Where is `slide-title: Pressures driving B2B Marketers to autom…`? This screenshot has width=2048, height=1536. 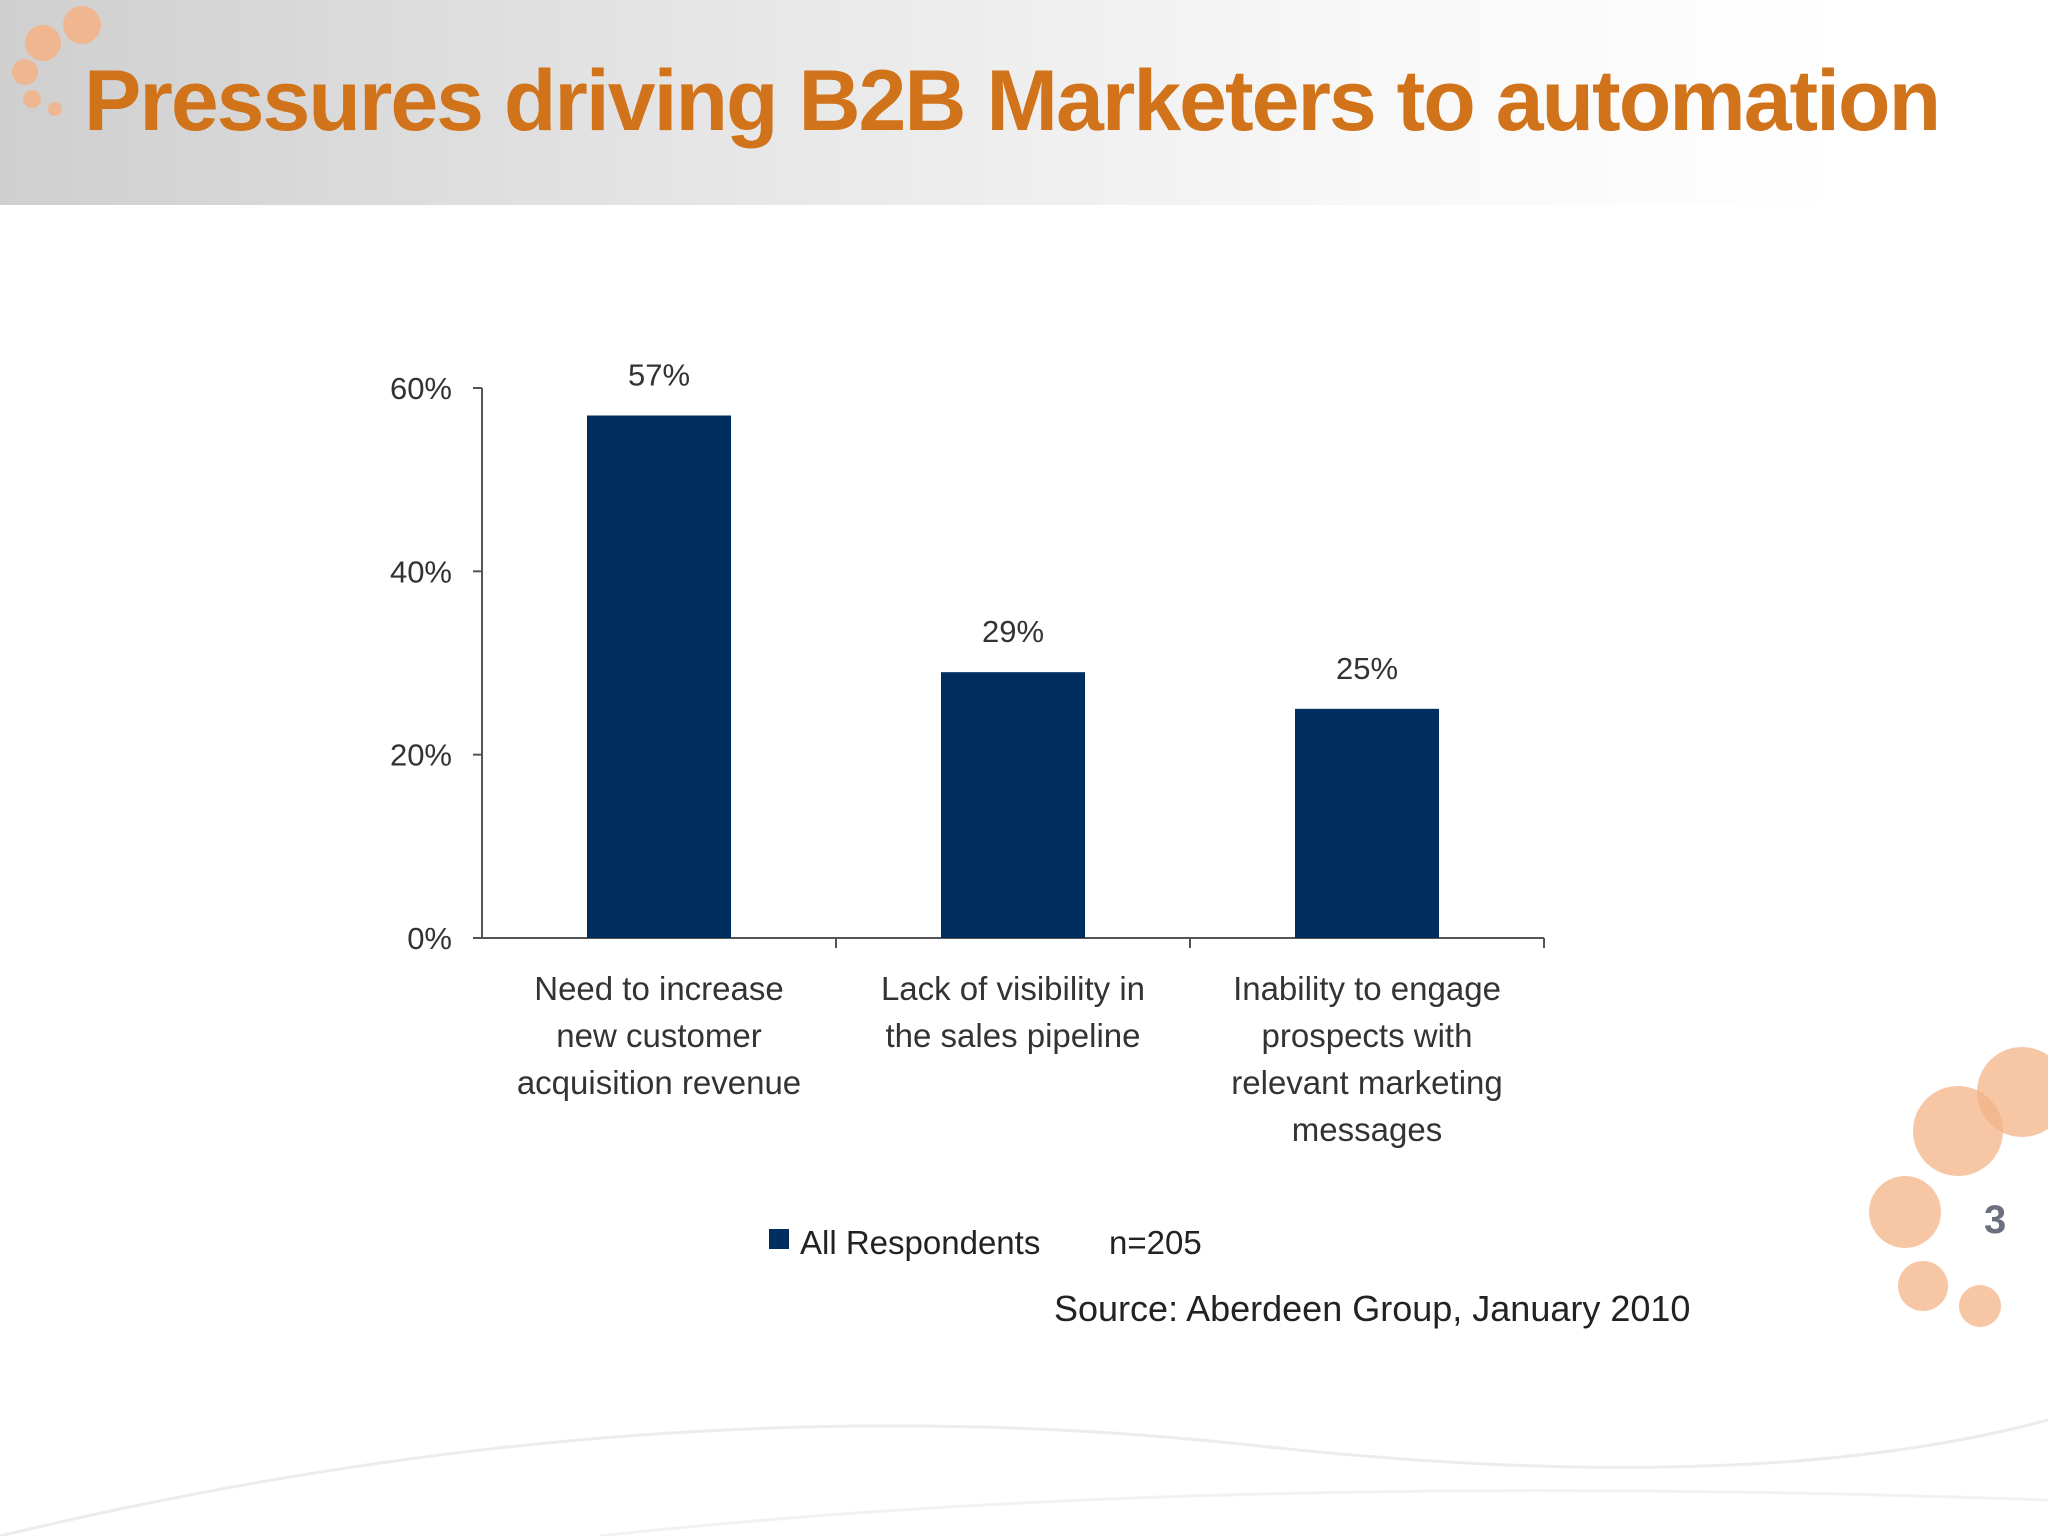
slide-title: Pressures driving B2B Marketers to autom… is located at coordinates (1012, 101).